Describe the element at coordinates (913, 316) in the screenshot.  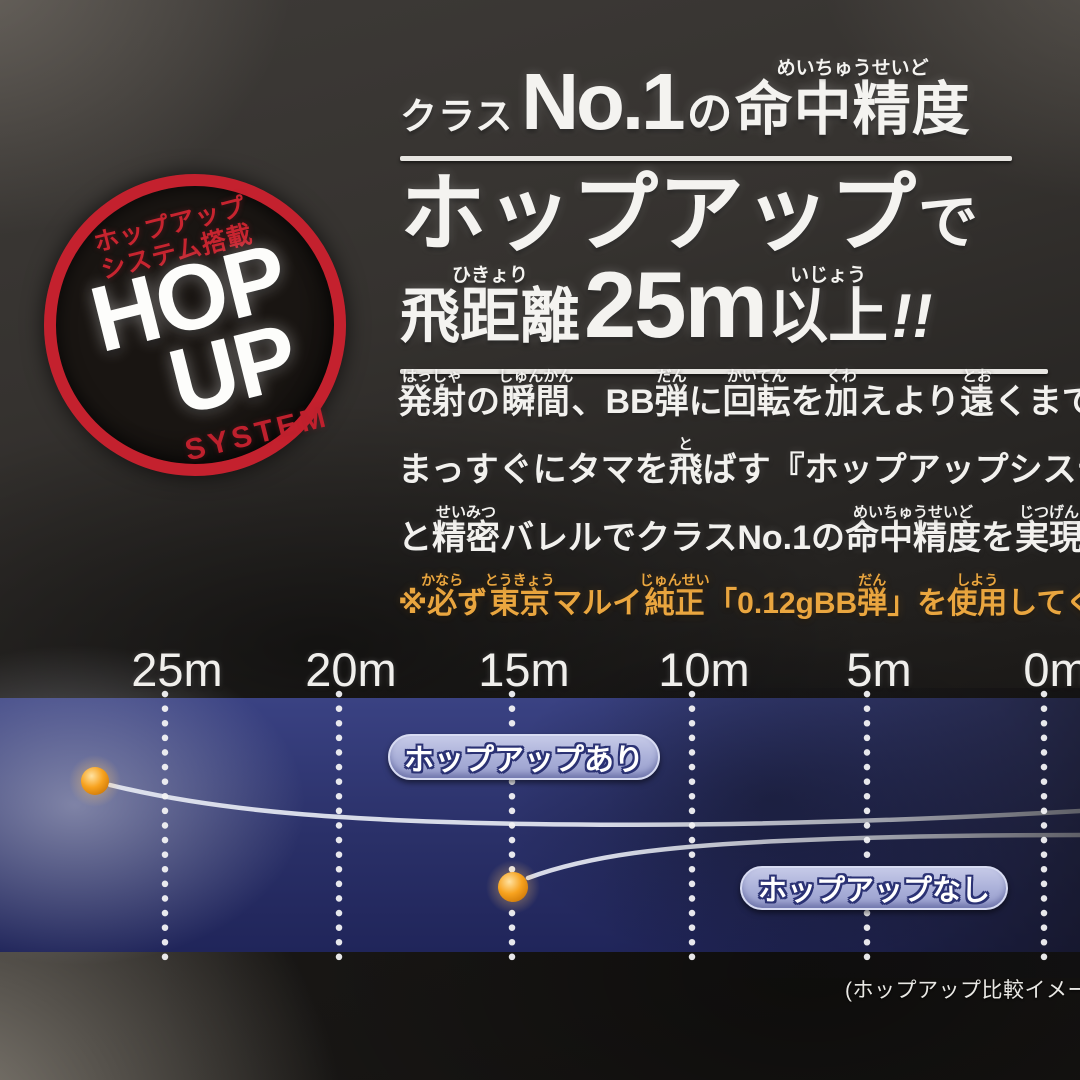
I see `headline-exclamation: !!` at that location.